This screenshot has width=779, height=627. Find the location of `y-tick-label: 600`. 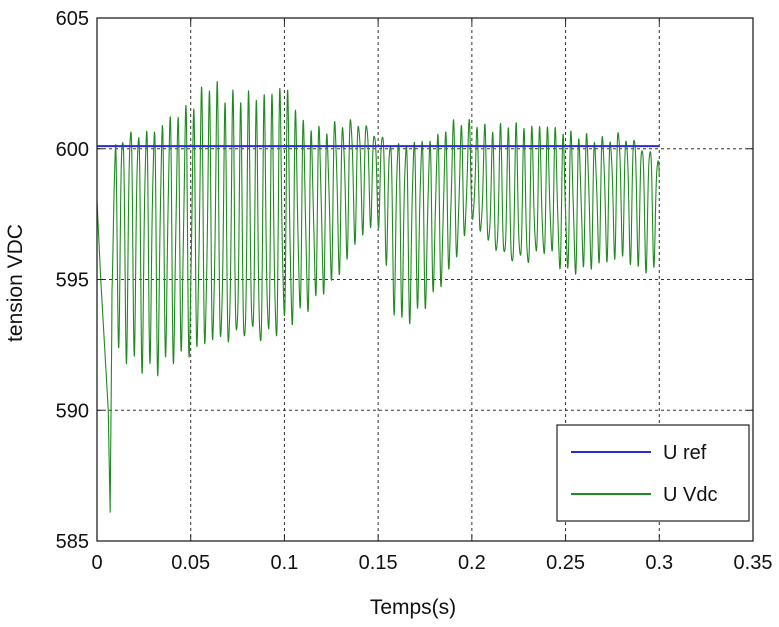

y-tick-label: 600 is located at coordinates (72, 150).